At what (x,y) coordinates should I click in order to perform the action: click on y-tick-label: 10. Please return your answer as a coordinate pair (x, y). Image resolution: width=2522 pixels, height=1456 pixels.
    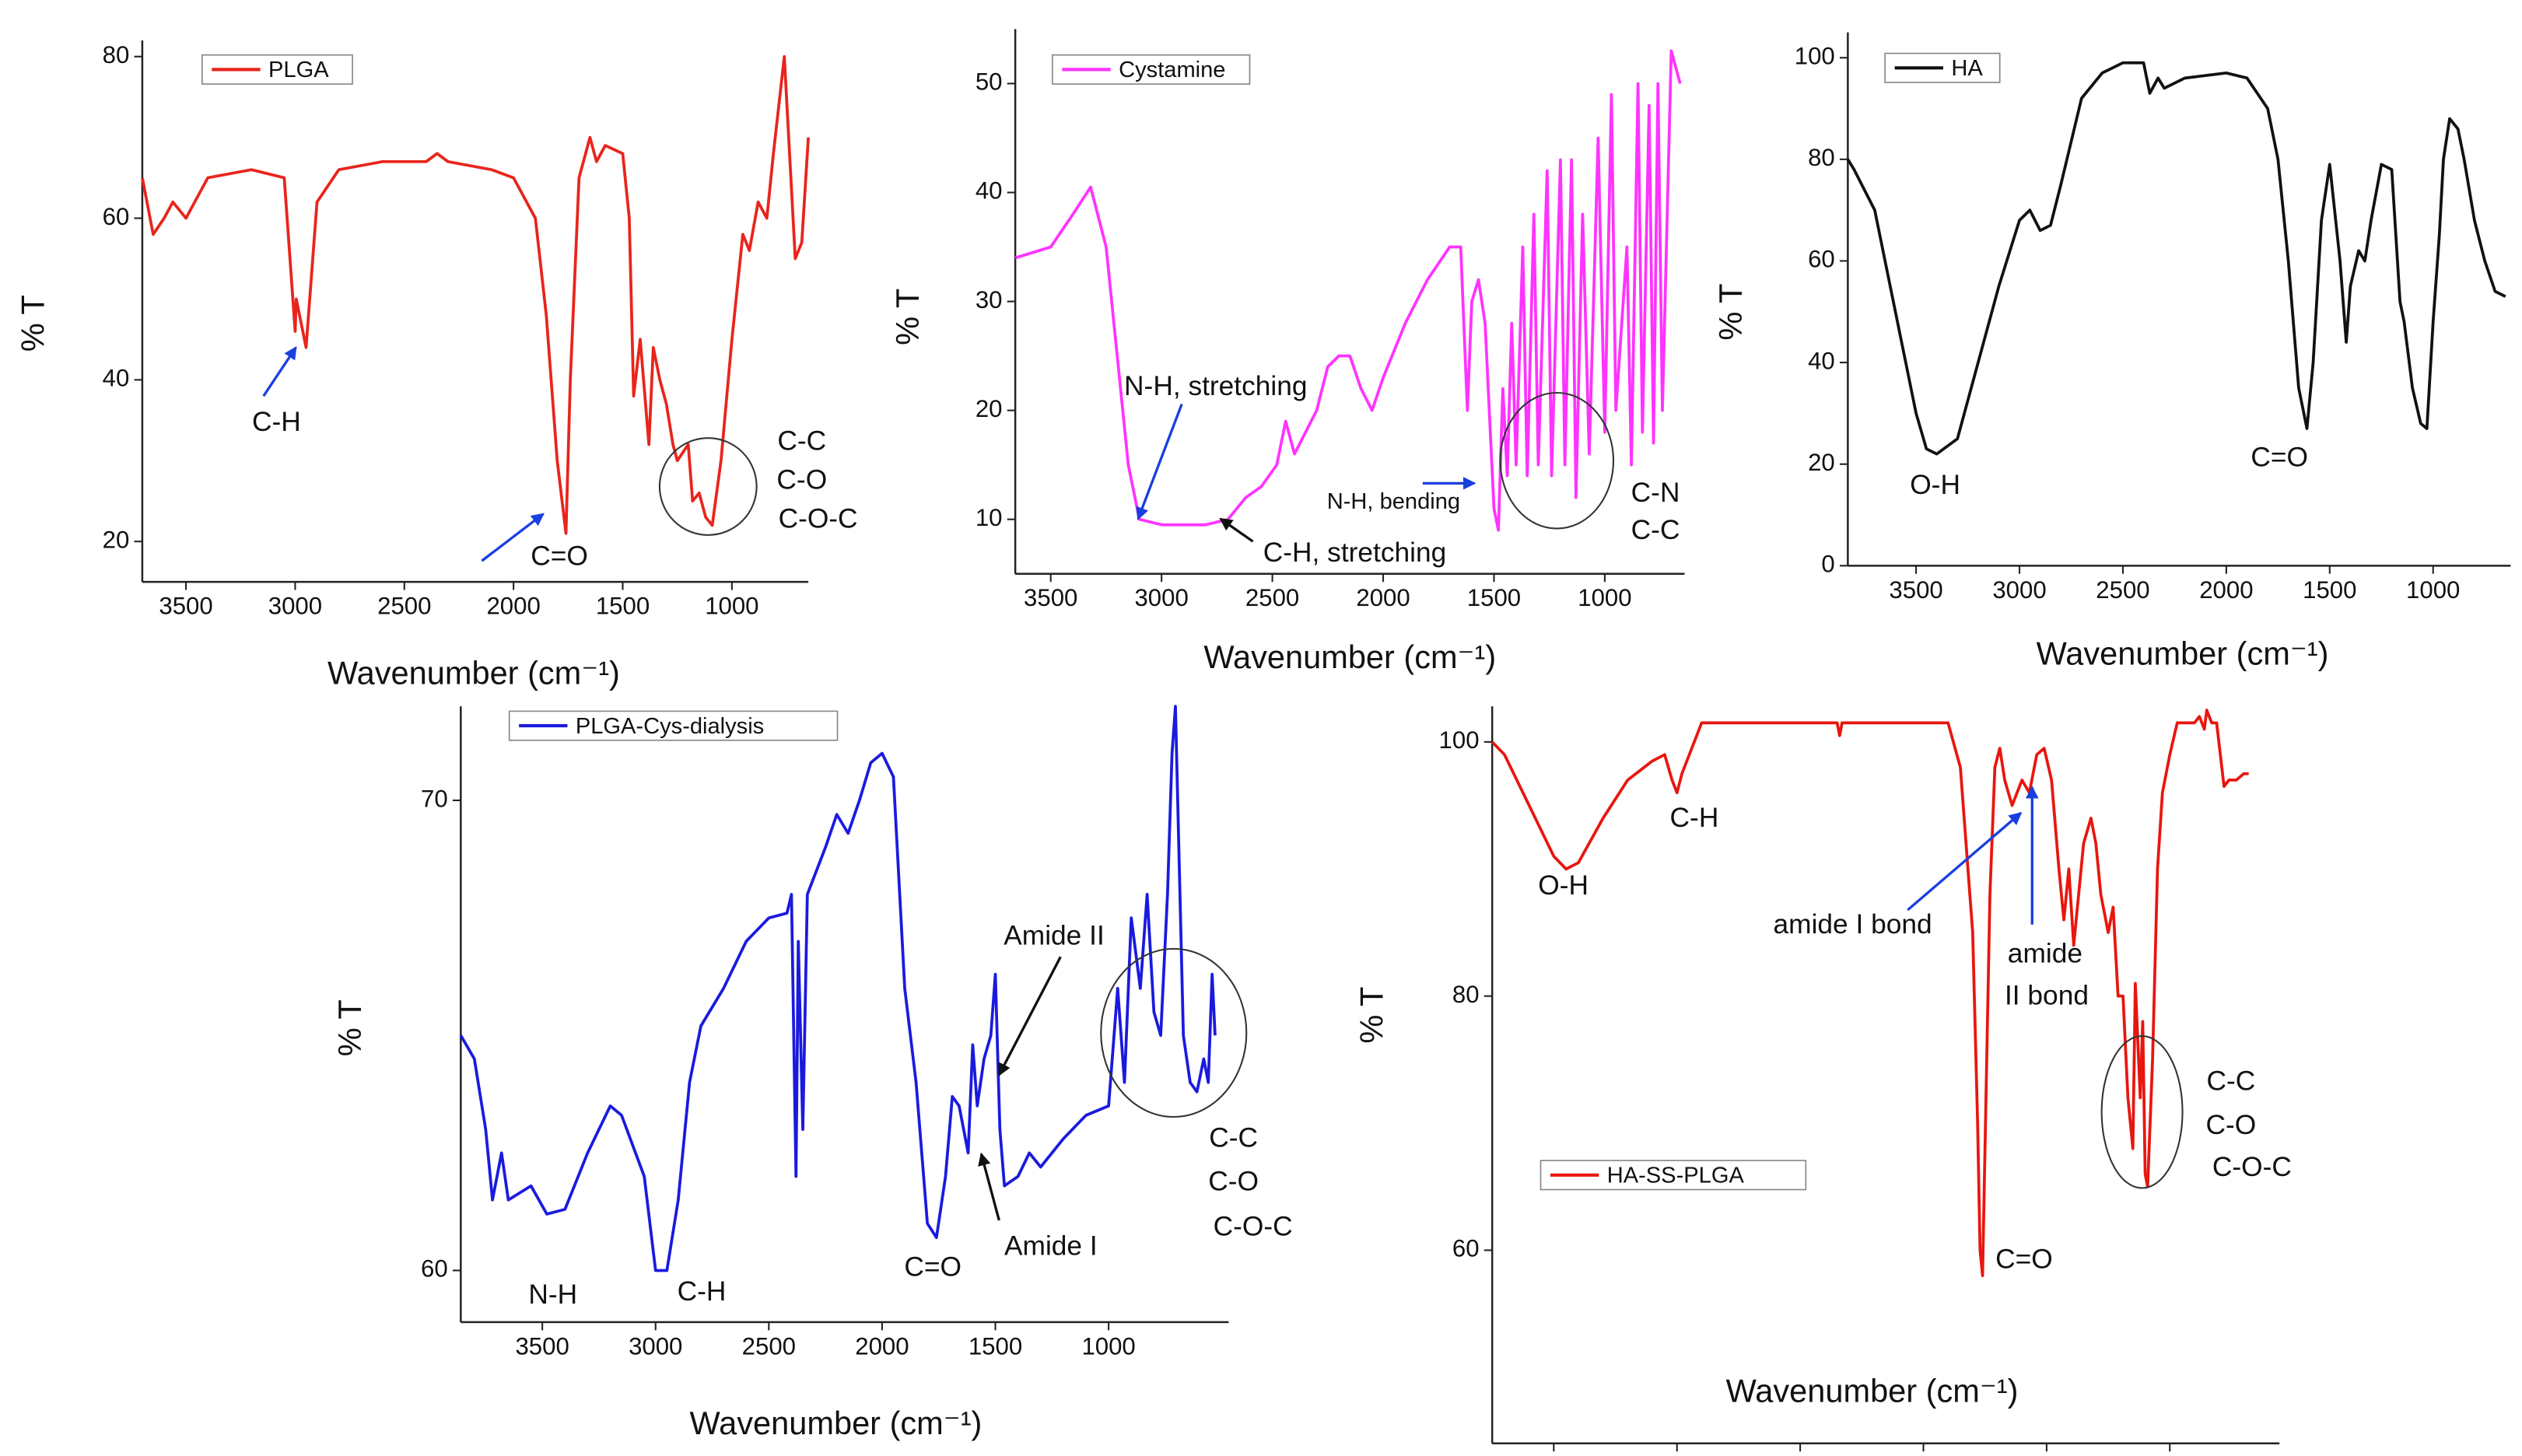
    Looking at the image, I should click on (990, 517).